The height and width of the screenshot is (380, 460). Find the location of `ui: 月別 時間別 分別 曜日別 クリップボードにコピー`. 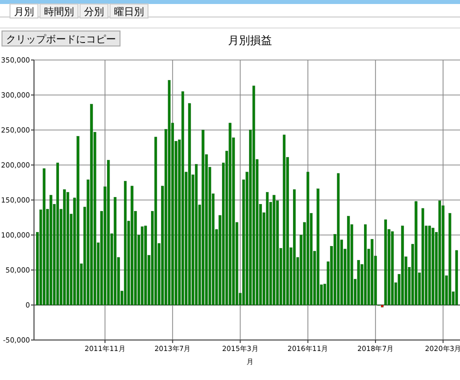

ui: 月別 時間別 分別 曜日別 クリップボードにコピー is located at coordinates (75, 25).